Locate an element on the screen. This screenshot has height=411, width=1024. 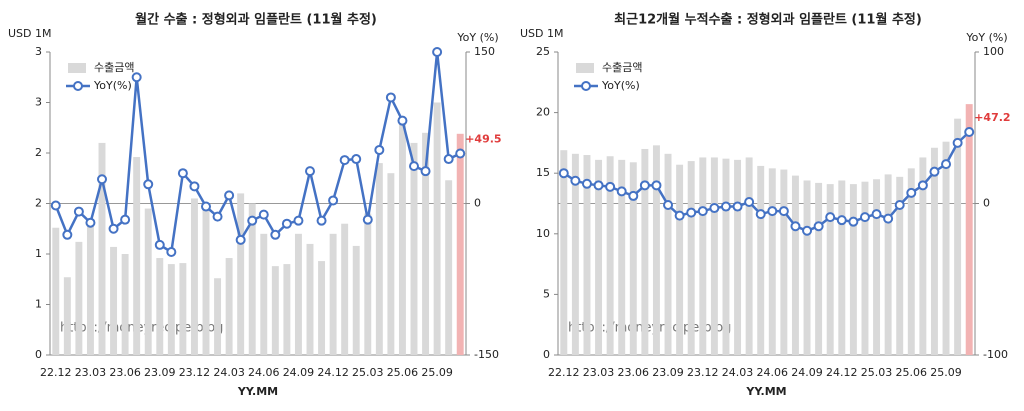
legend-label: YoY(%) is located at coordinates (112, 85).